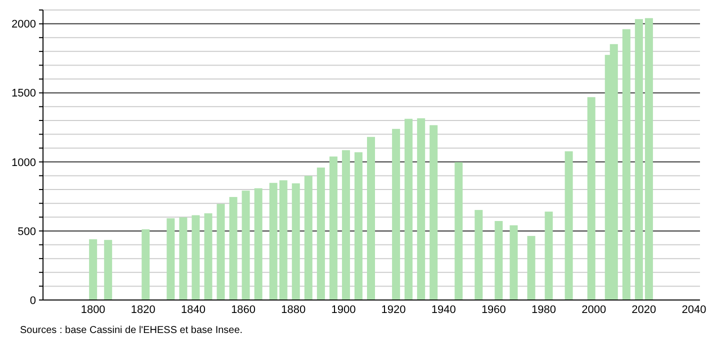 The height and width of the screenshot is (340, 710). I want to click on x-tick-label: 2000, so click(594, 310).